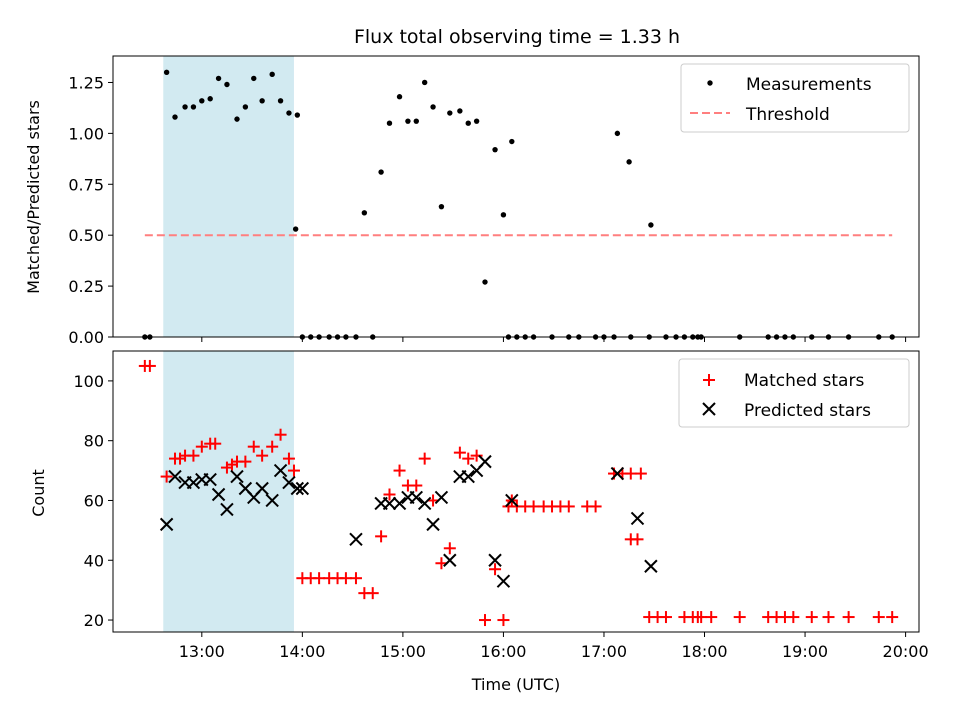  Describe the element at coordinates (515, 684) in the screenshot. I see `x-axis-label: Time (UTC)` at that location.